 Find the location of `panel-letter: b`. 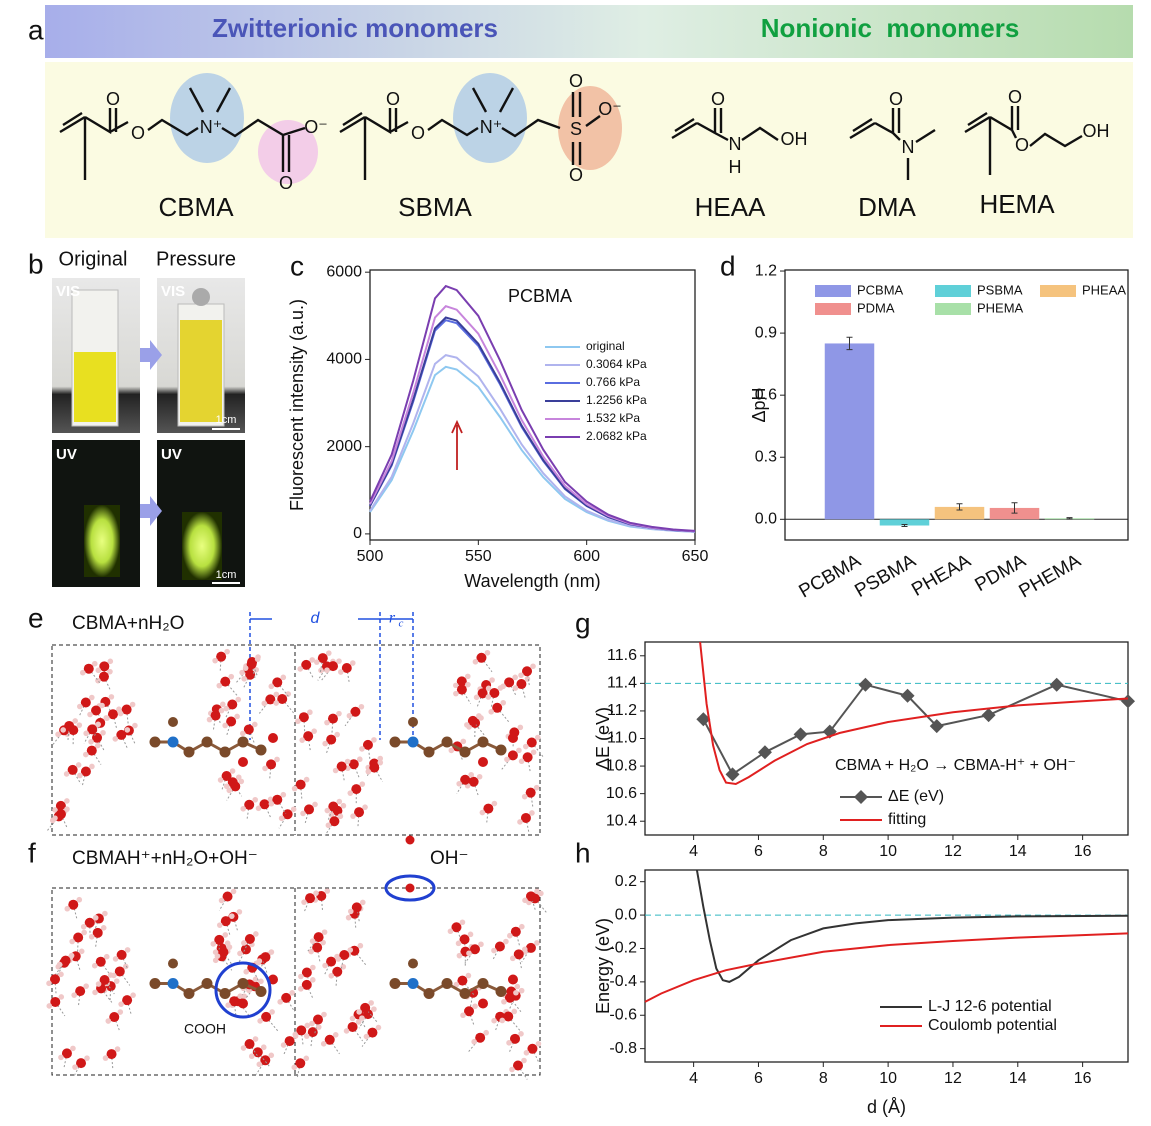

panel-letter: b is located at coordinates (36, 263).